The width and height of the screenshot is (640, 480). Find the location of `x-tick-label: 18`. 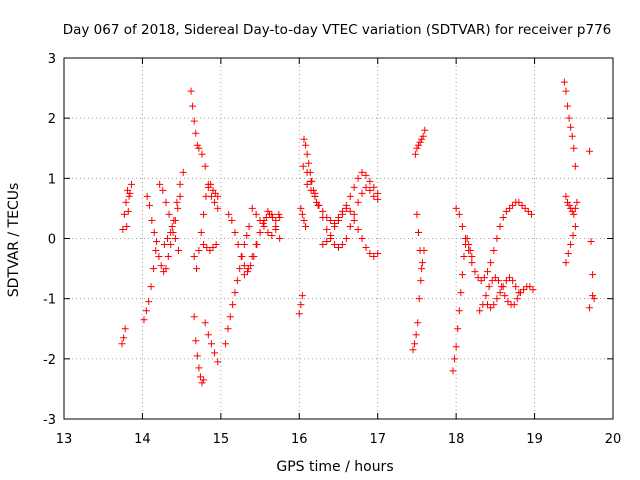

x-tick-label: 18 is located at coordinates (456, 439).